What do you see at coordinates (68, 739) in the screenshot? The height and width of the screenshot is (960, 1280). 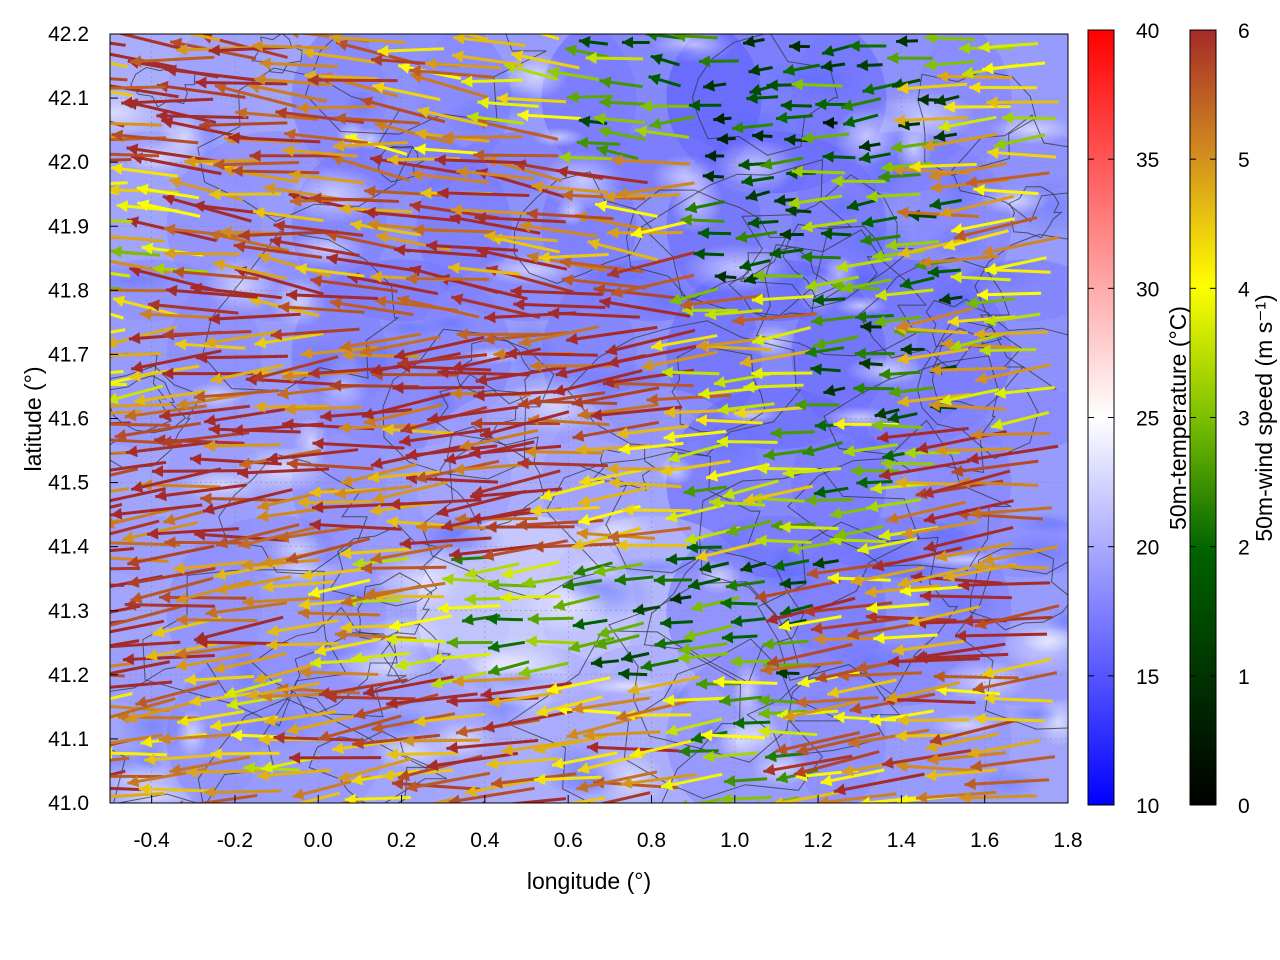 I see `y-tick-label: 41.1` at bounding box center [68, 739].